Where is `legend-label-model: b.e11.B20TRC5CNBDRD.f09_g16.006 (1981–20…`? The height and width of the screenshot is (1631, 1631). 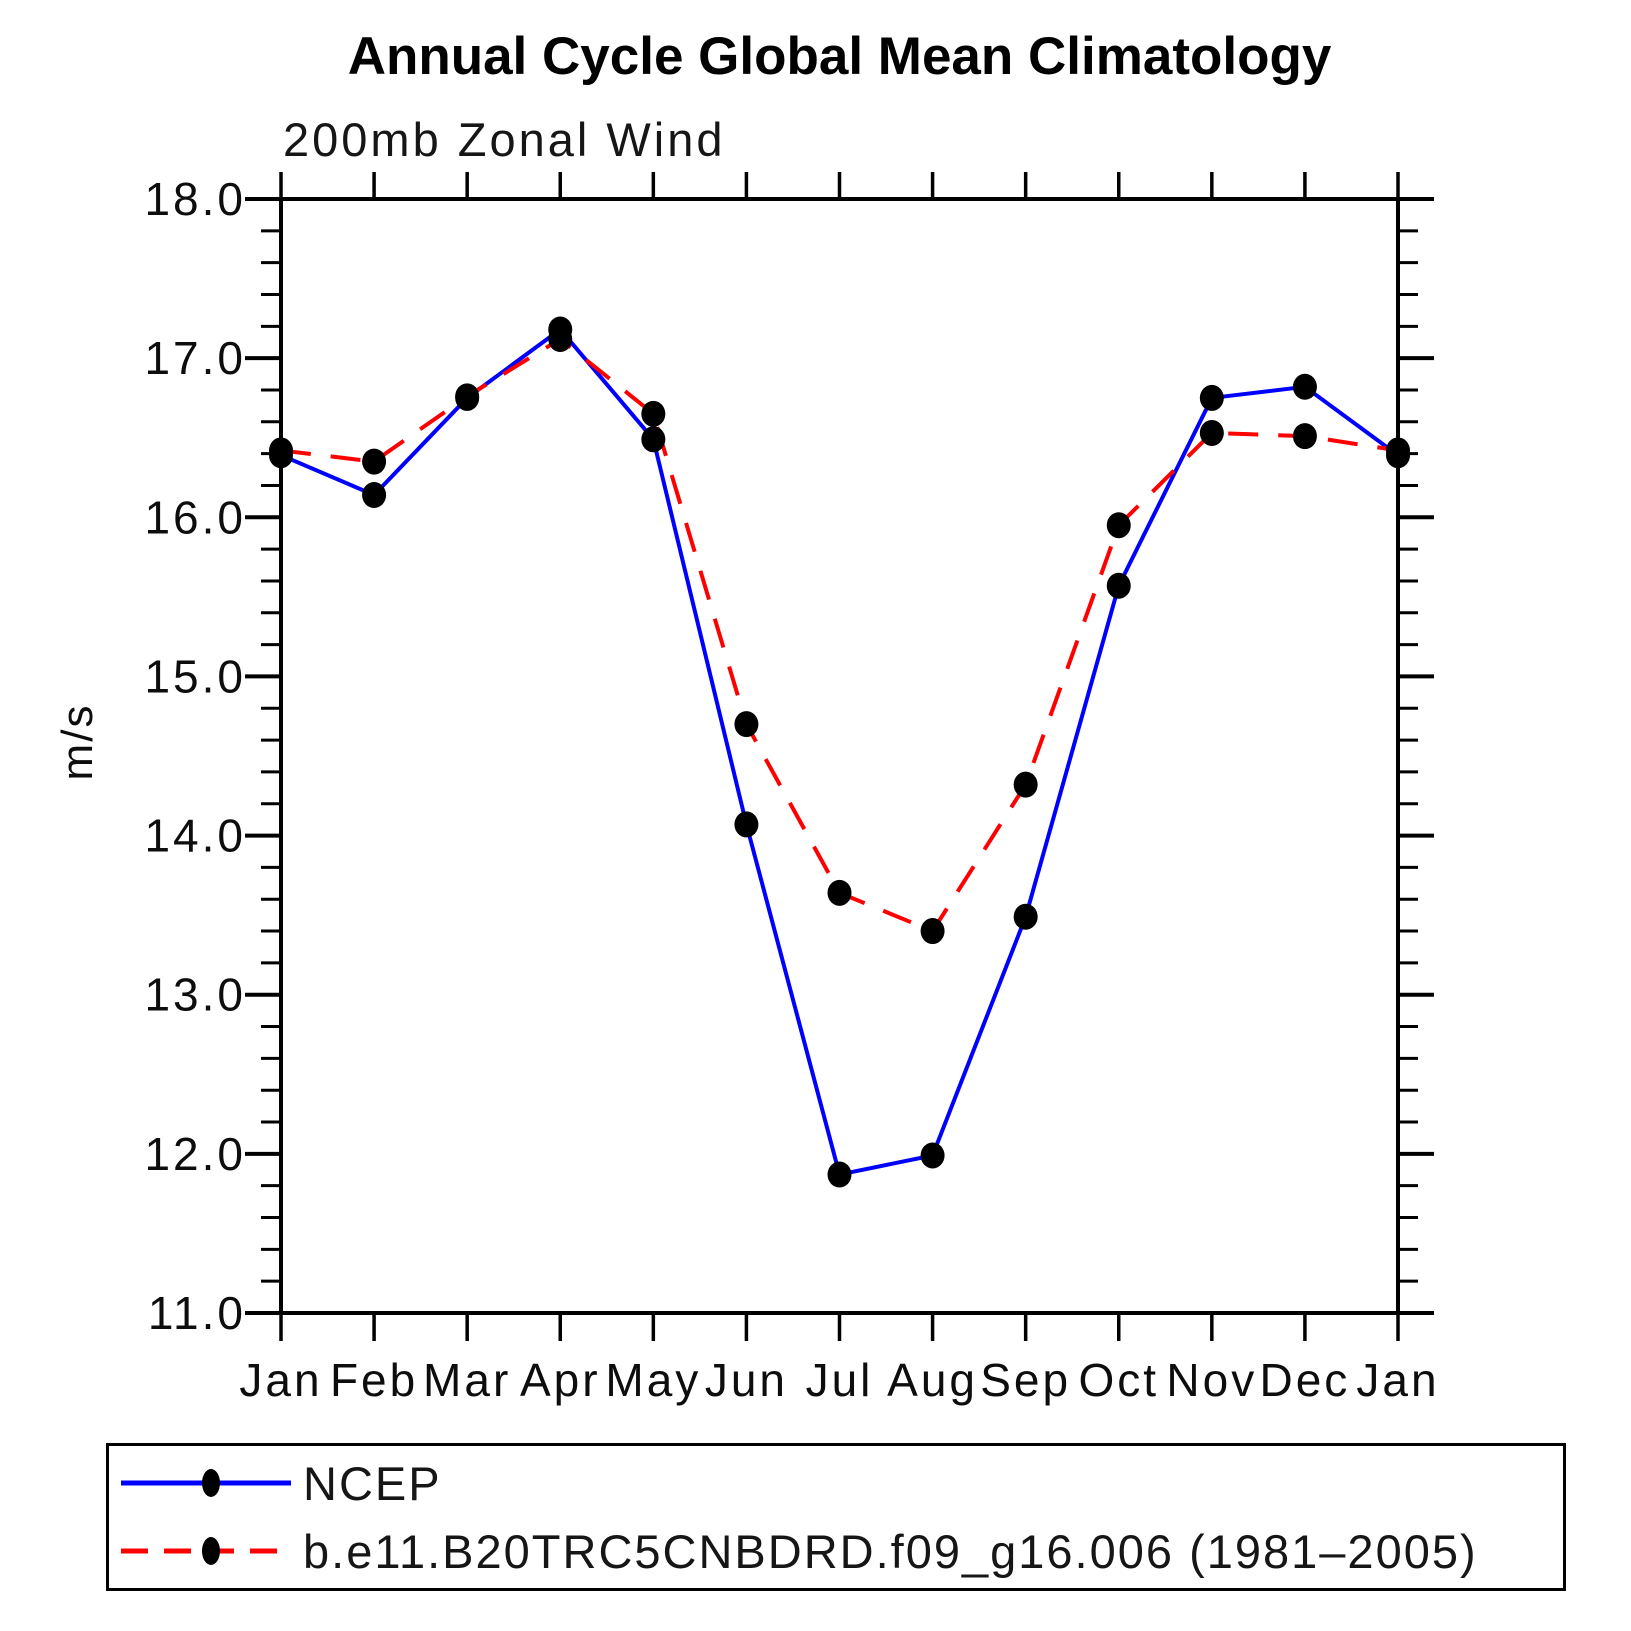 legend-label-model: b.e11.B20TRC5CNBDRD.f09_g16.006 (1981–20… is located at coordinates (890, 1551).